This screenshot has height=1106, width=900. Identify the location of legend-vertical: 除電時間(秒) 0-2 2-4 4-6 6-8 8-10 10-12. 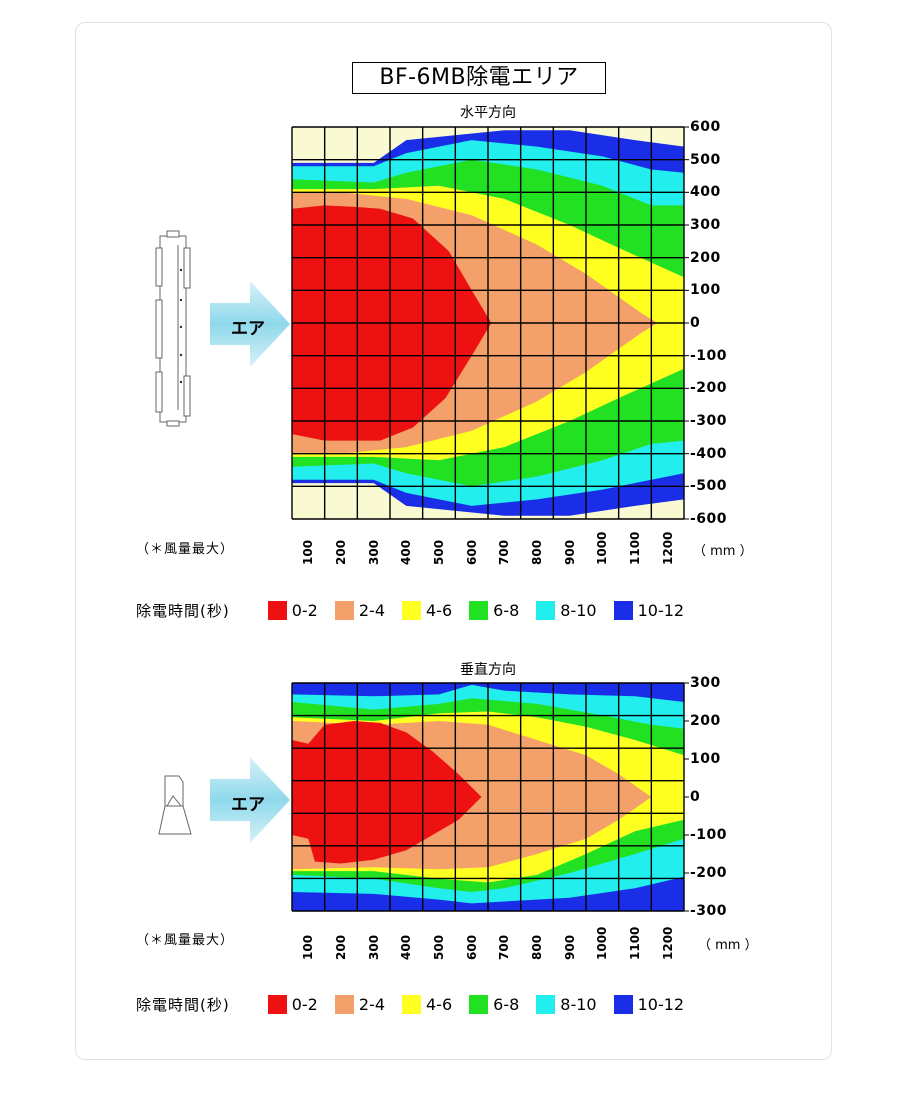
(418, 1004).